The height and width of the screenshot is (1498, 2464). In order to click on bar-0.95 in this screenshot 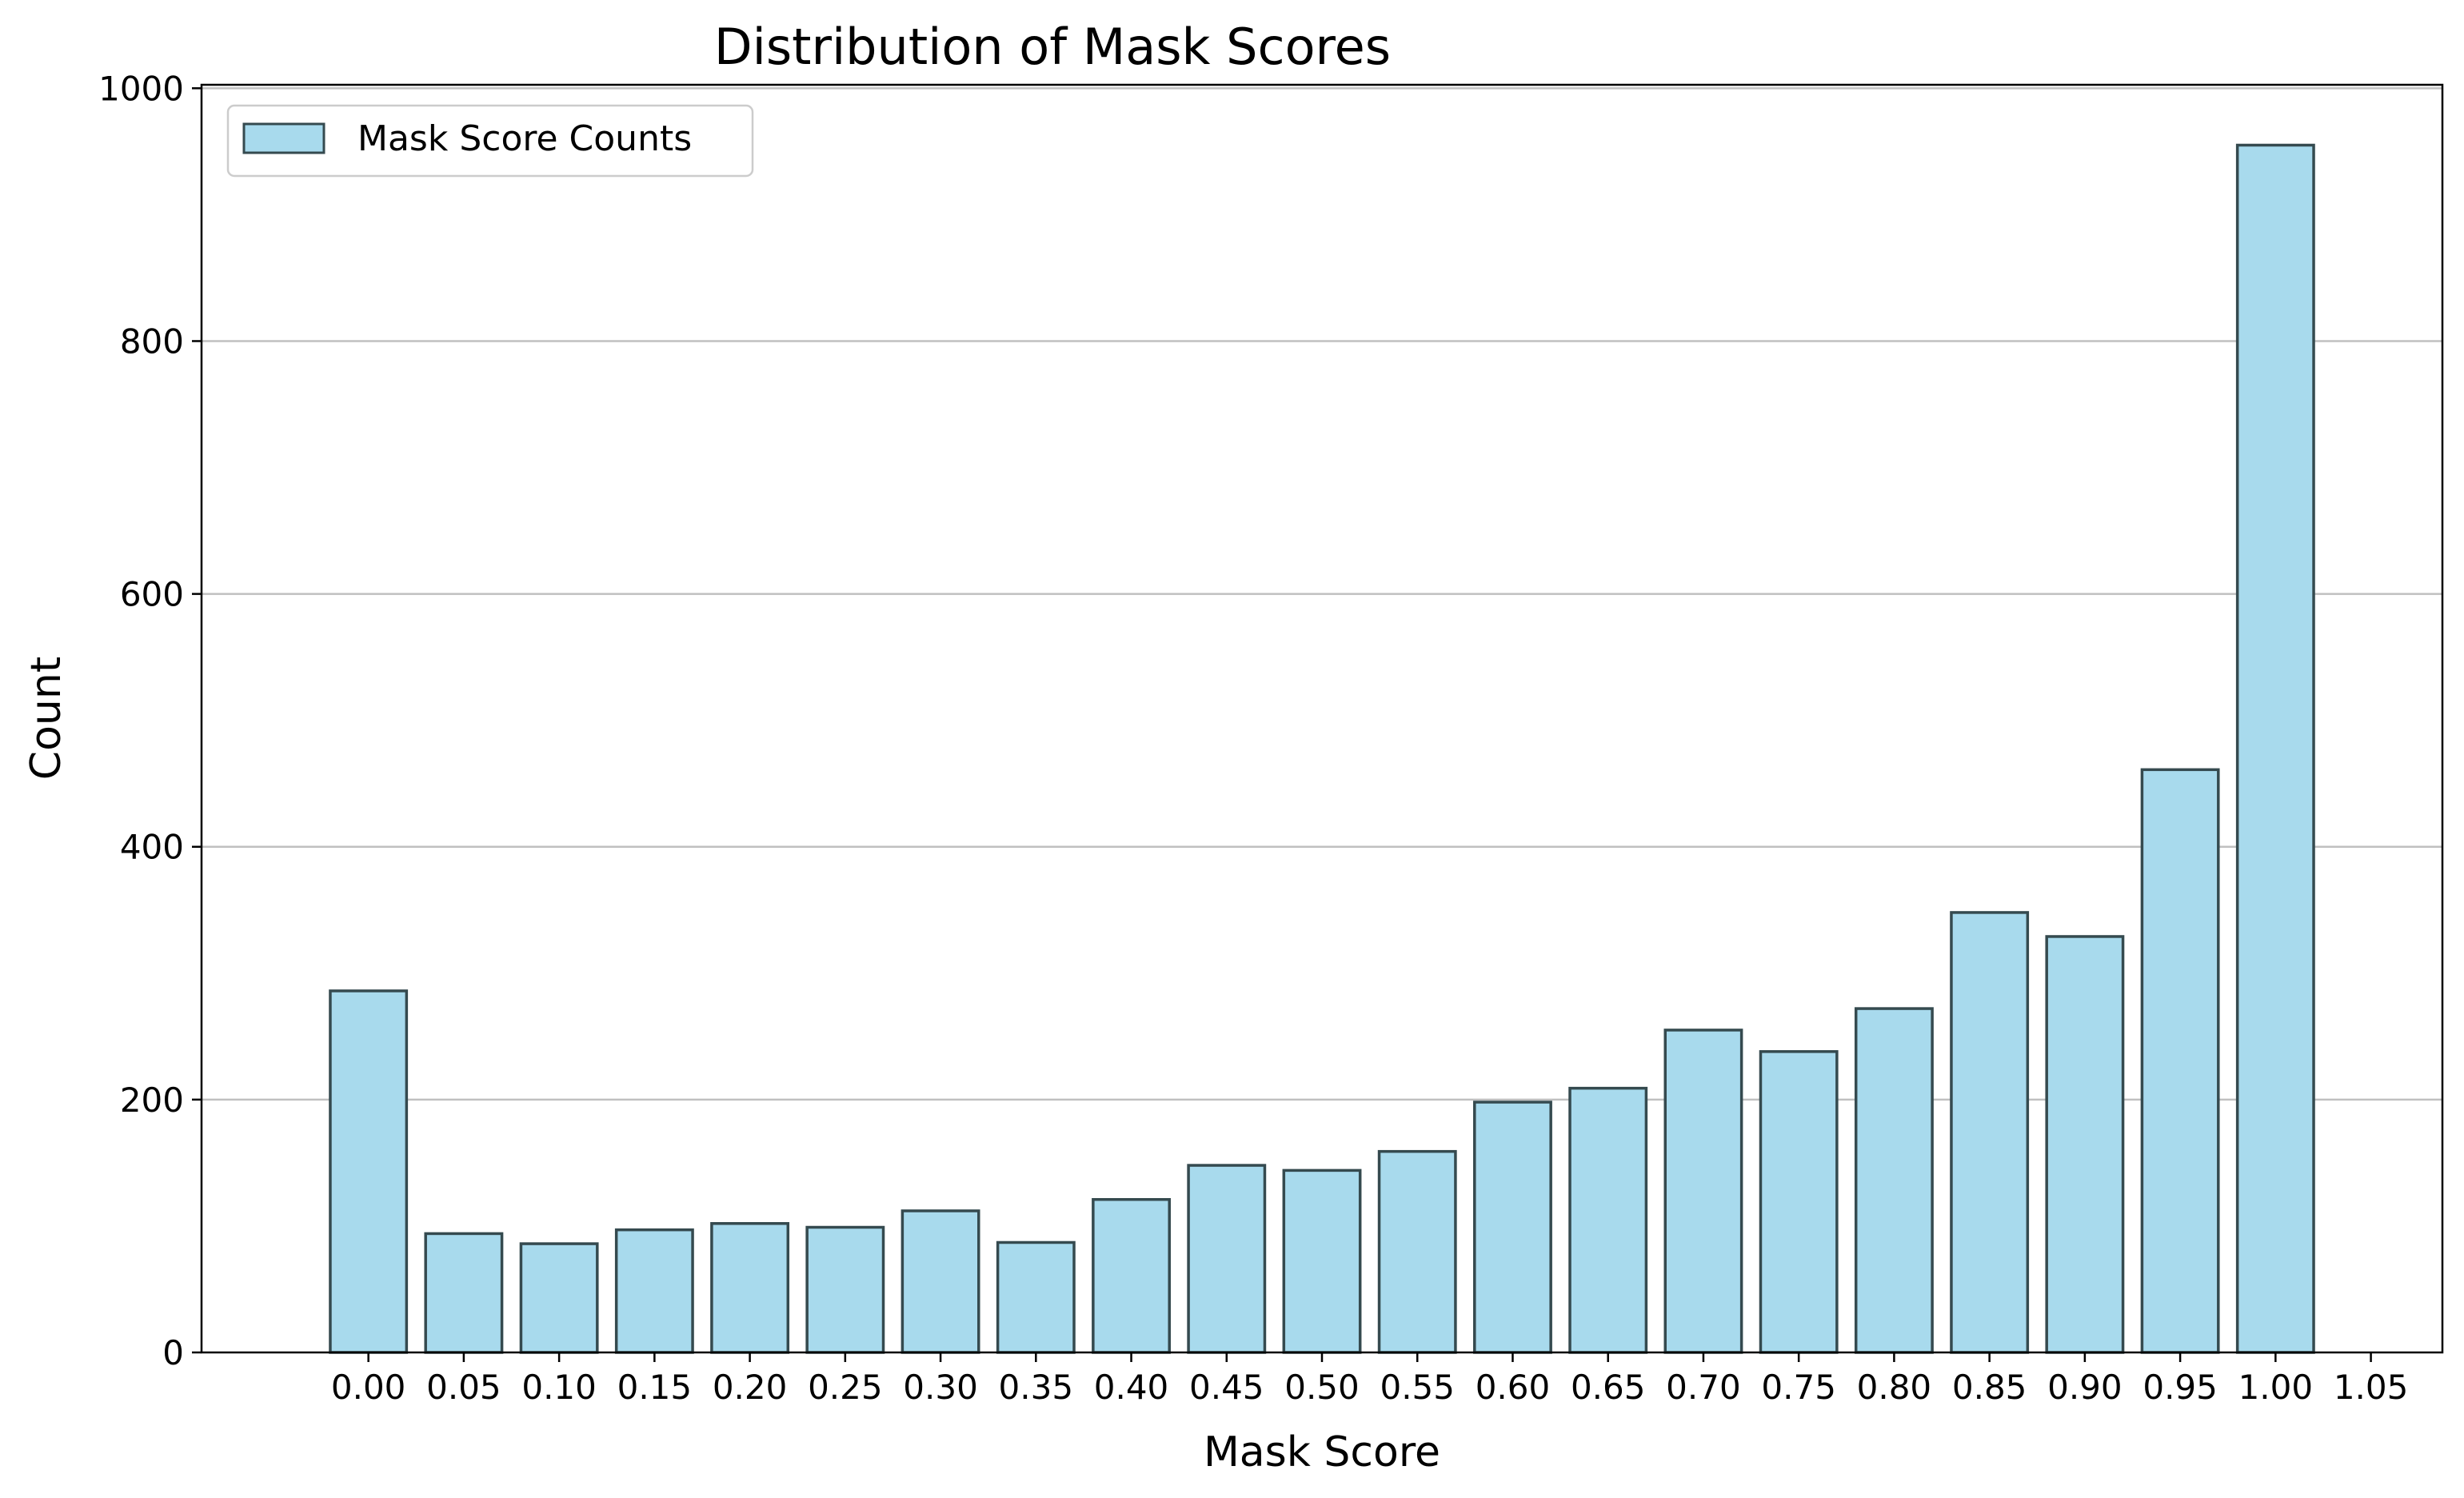, I will do `click(2180, 1061)`.